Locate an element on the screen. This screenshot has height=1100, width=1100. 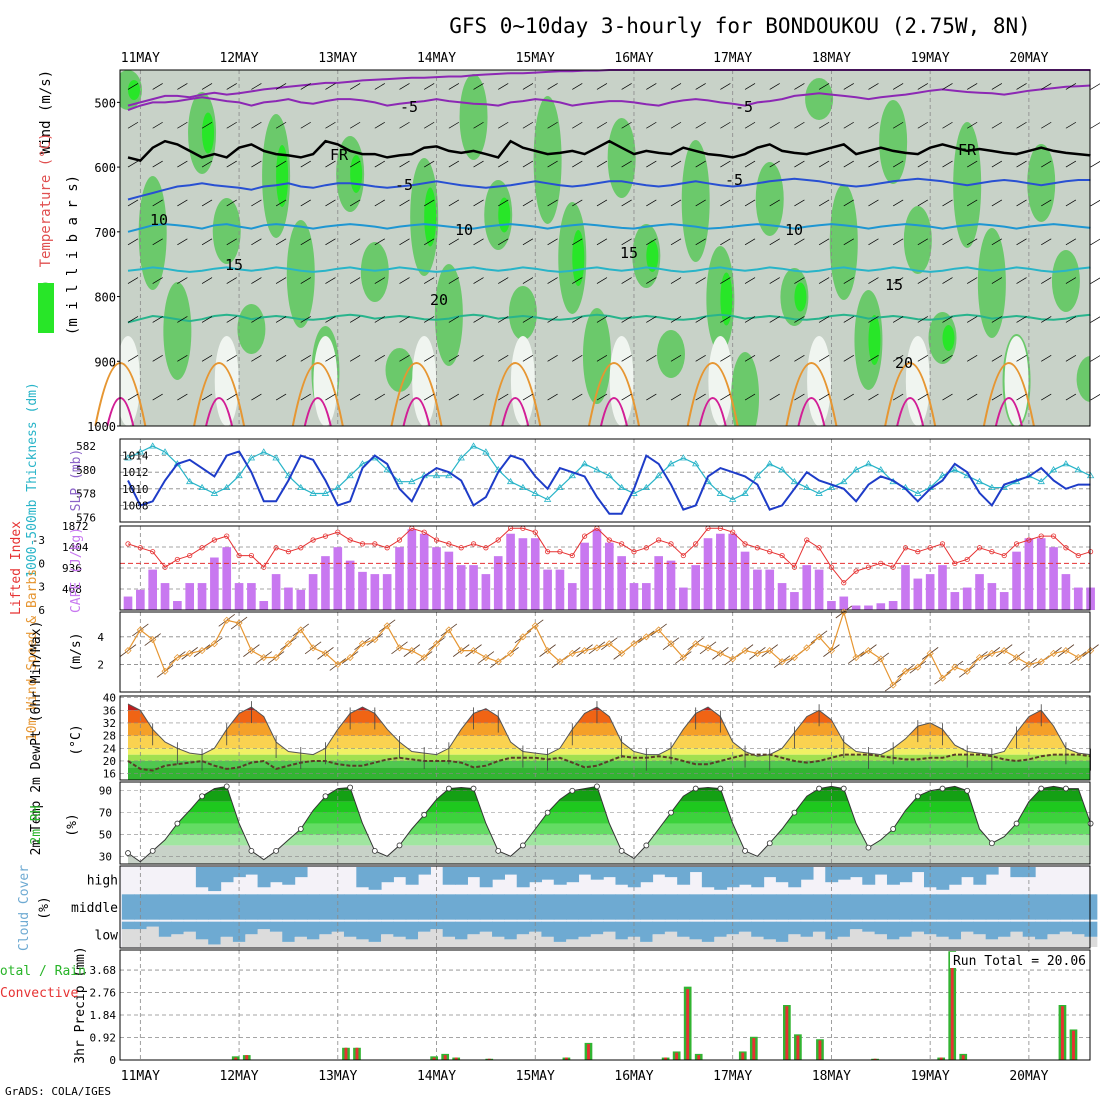
panel-bg is located at coordinates (605, 652).